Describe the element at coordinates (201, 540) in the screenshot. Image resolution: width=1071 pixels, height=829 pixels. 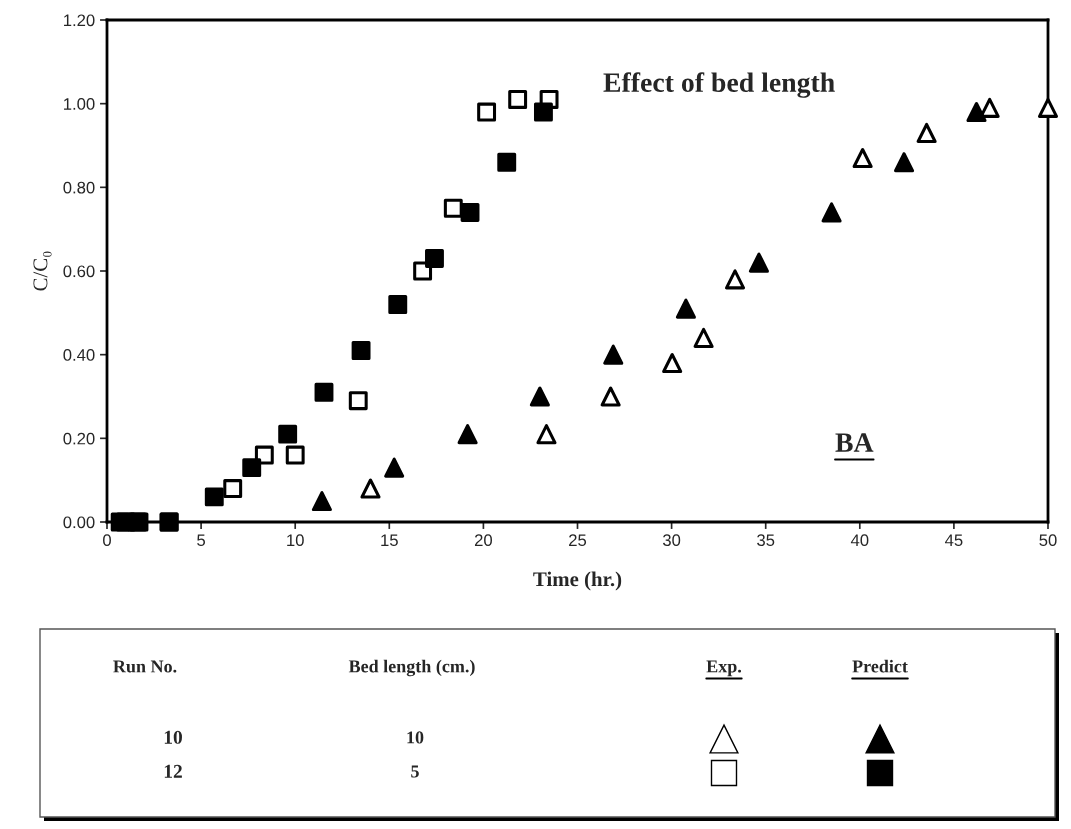
I see `x-tick-label: 5` at that location.